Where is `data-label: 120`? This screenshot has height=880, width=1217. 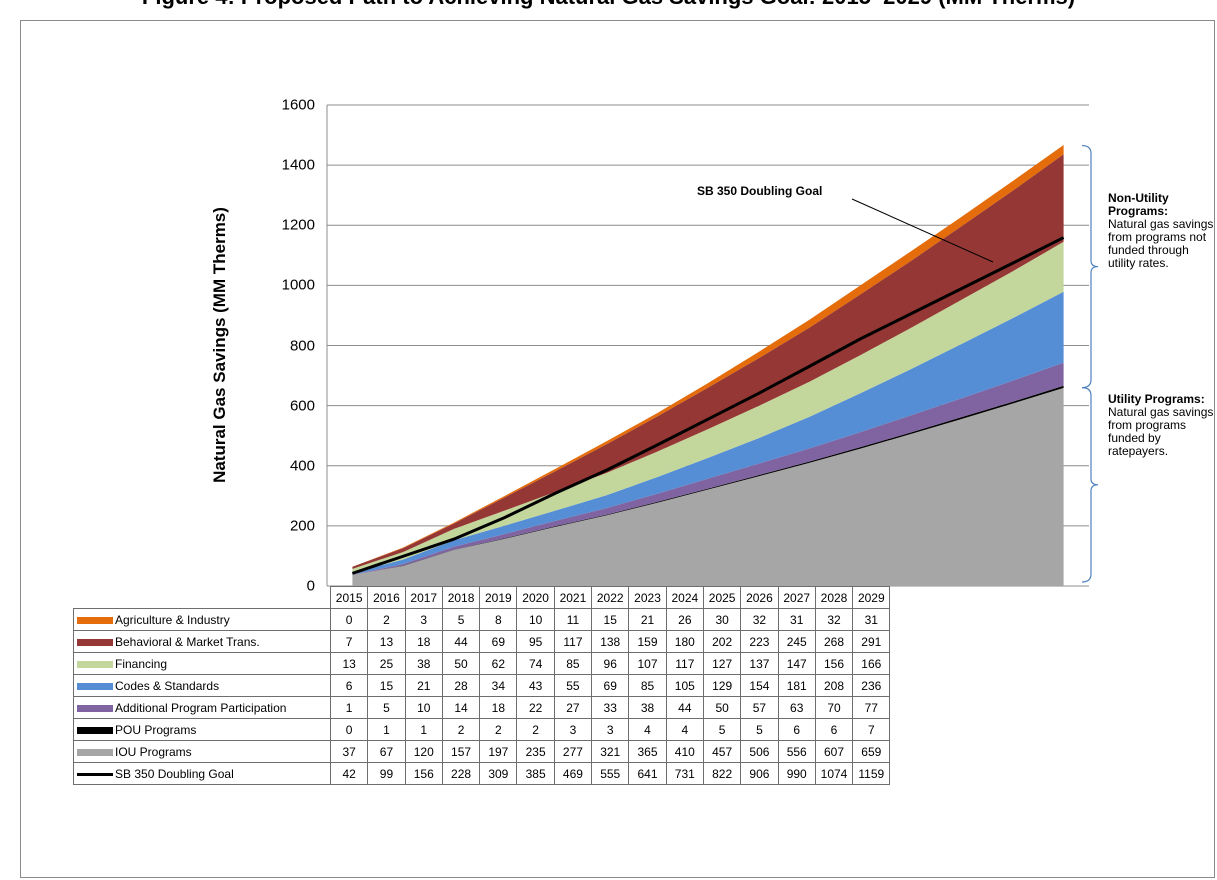 data-label: 120 is located at coordinates (423, 751).